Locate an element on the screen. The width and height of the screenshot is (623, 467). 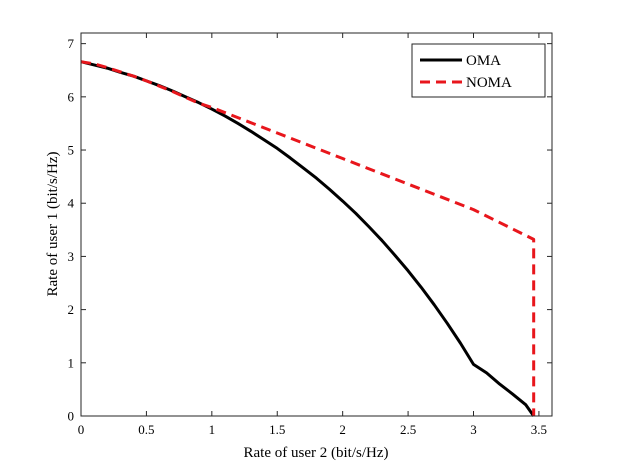
y-tick-label: 2 is located at coordinates (71, 309).